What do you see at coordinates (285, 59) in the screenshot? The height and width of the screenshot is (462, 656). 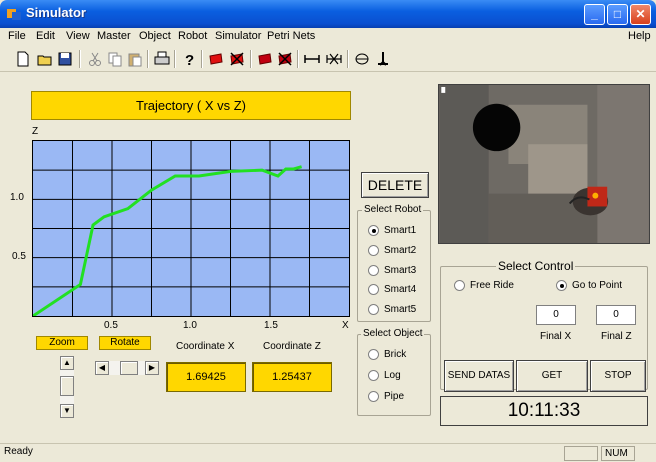 I see `red-x-block-2-icon` at bounding box center [285, 59].